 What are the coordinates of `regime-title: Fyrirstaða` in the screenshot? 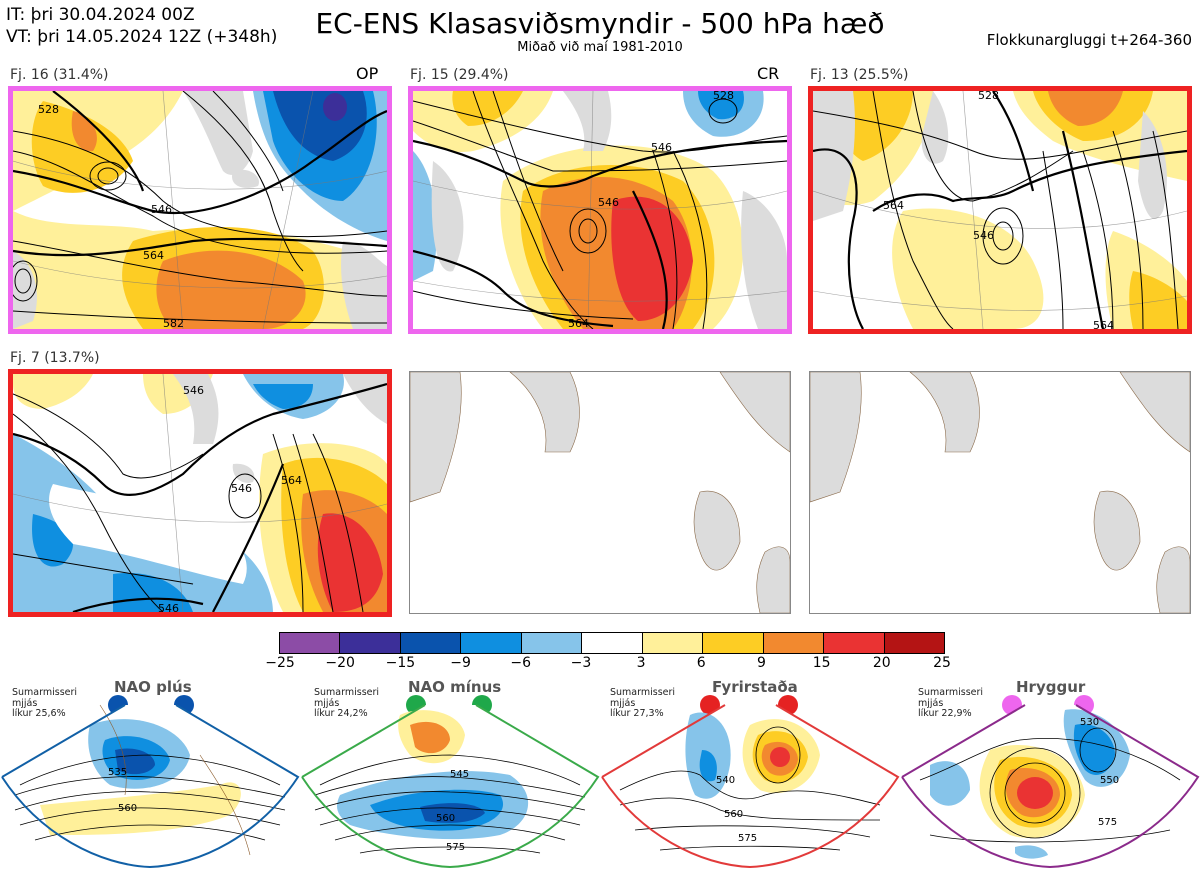 It's located at (755, 687).